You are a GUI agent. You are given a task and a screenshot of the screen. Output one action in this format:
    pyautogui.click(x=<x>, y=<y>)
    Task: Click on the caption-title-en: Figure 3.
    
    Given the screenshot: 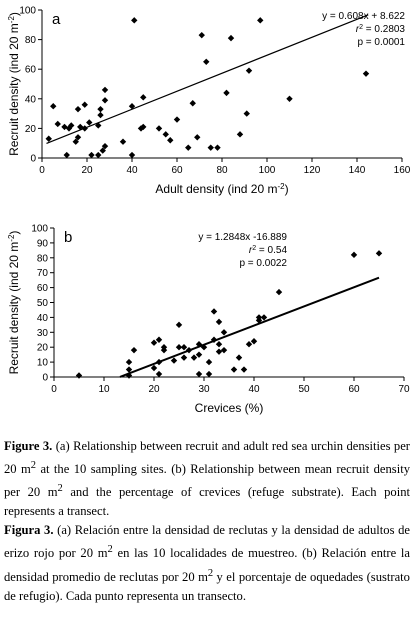 What is the action you would take?
    pyautogui.click(x=28, y=446)
    